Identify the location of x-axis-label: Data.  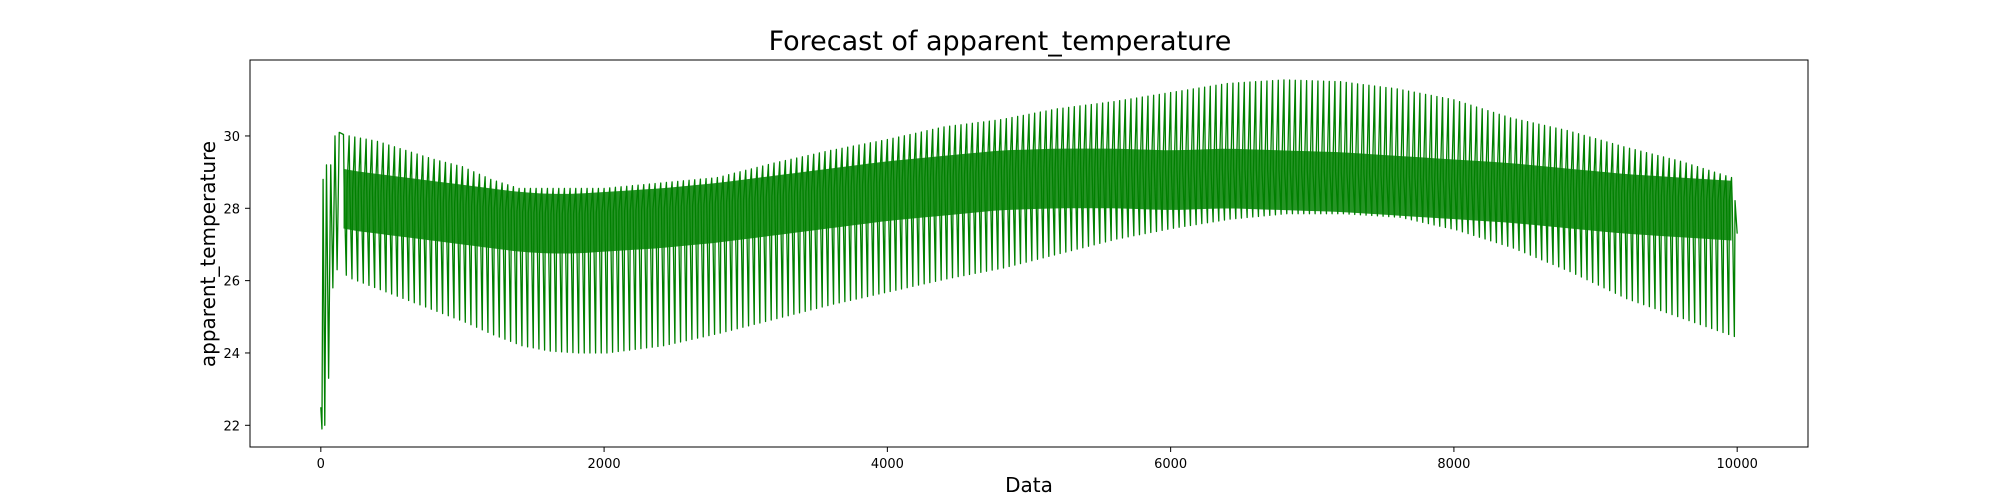
(1029, 485).